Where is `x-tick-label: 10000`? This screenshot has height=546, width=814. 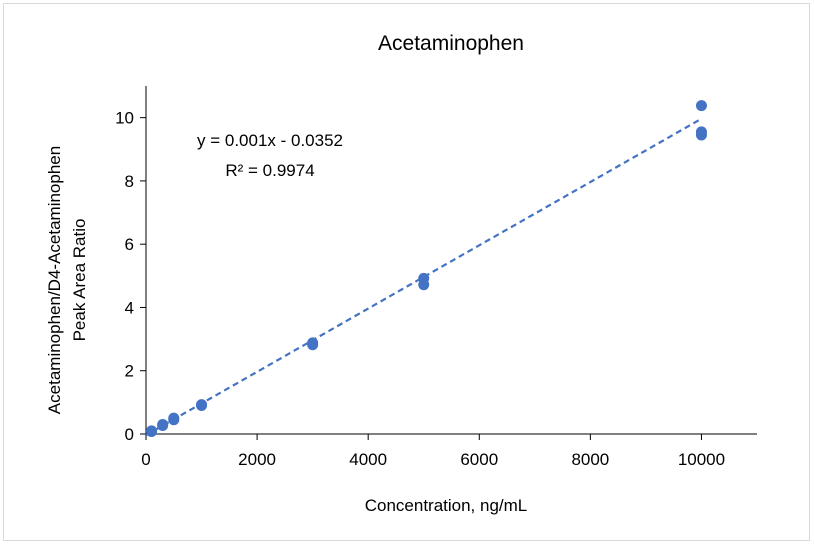 x-tick-label: 10000 is located at coordinates (701, 459).